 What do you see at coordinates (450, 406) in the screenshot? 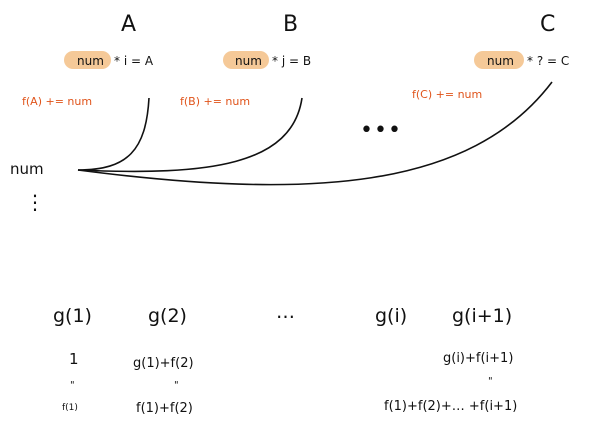
I see `gi-sum: f(1)+f(2)+… +f(i+1)` at bounding box center [450, 406].